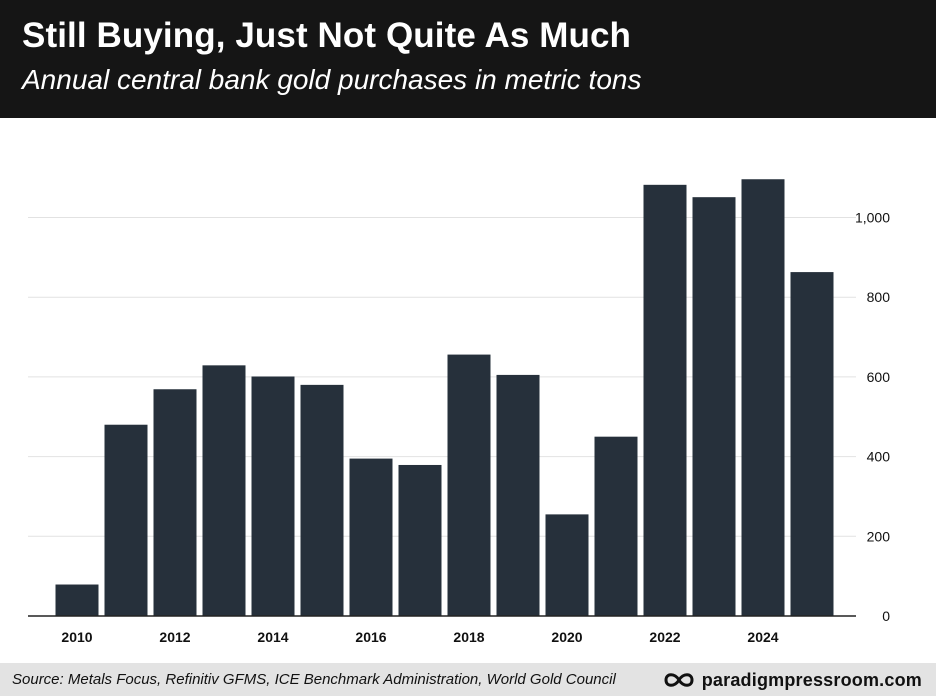  What do you see at coordinates (420, 540) in the screenshot?
I see `bar-2017` at bounding box center [420, 540].